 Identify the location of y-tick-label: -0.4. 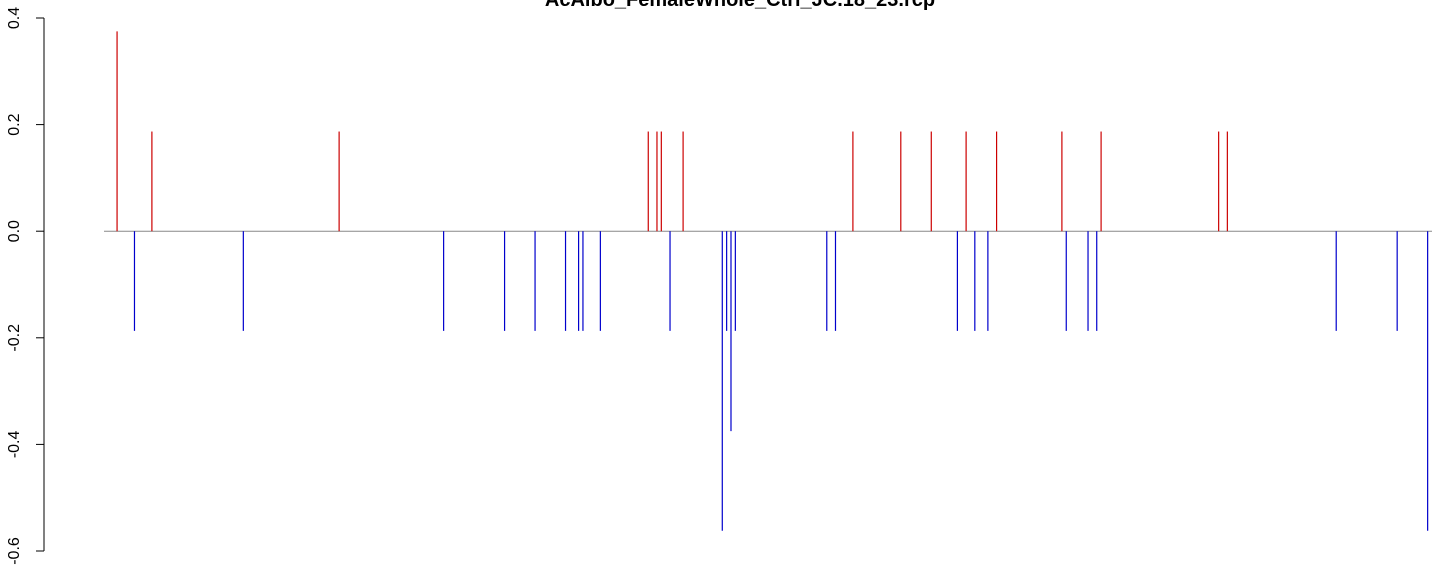
(14, 445).